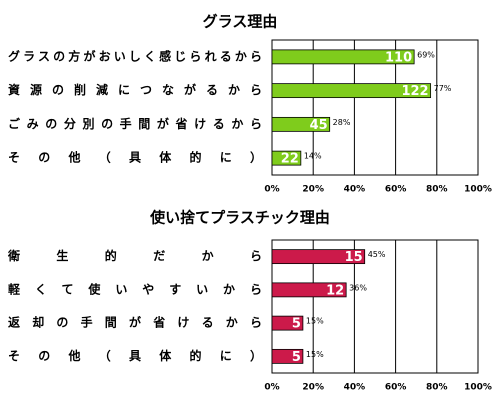 The image size is (500, 400). Describe the element at coordinates (358, 287) in the screenshot. I see `value-label: 36%` at that location.